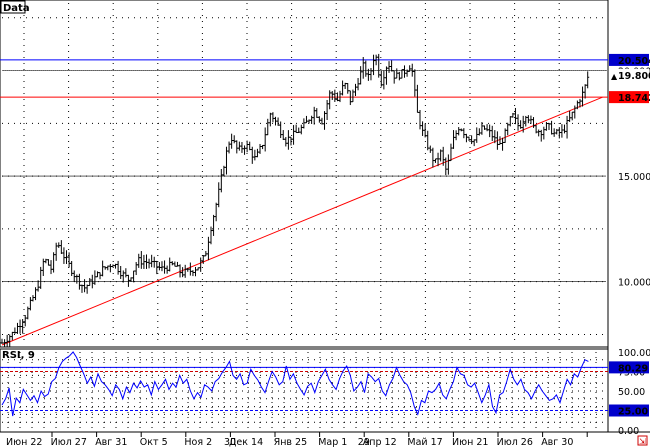 The image size is (650, 448). What do you see at coordinates (24, 442) in the screenshot?
I see `time-tick-label: Июн 22` at bounding box center [24, 442].